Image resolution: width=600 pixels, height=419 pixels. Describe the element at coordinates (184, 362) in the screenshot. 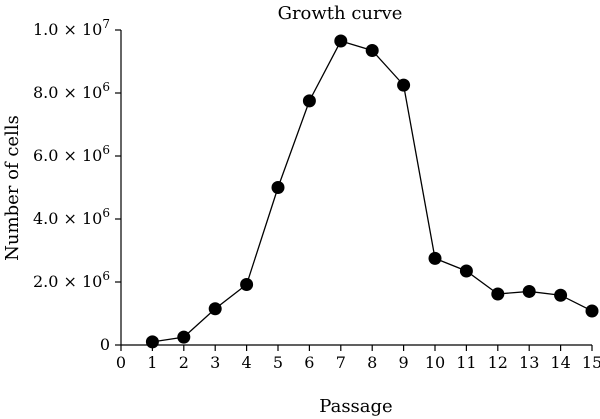

I see `x-tick-label: 2` at that location.